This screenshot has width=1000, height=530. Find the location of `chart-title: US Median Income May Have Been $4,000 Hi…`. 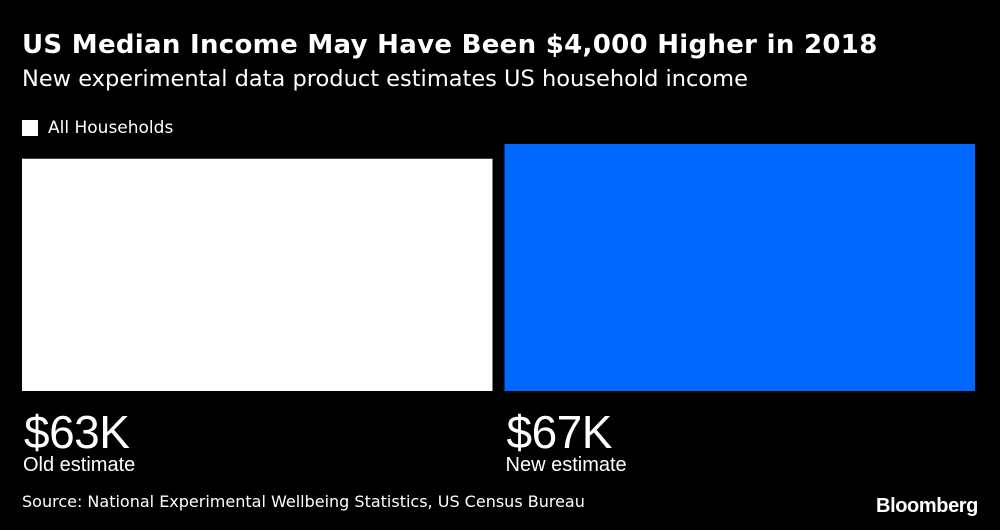

chart-title: US Median Income May Have Been $4,000 Hi… is located at coordinates (450, 45).